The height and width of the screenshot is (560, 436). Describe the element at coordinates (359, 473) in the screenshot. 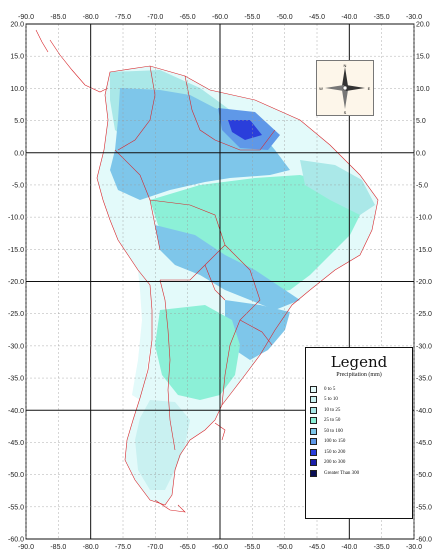

I see `legend-item: Greater Than 300` at that location.